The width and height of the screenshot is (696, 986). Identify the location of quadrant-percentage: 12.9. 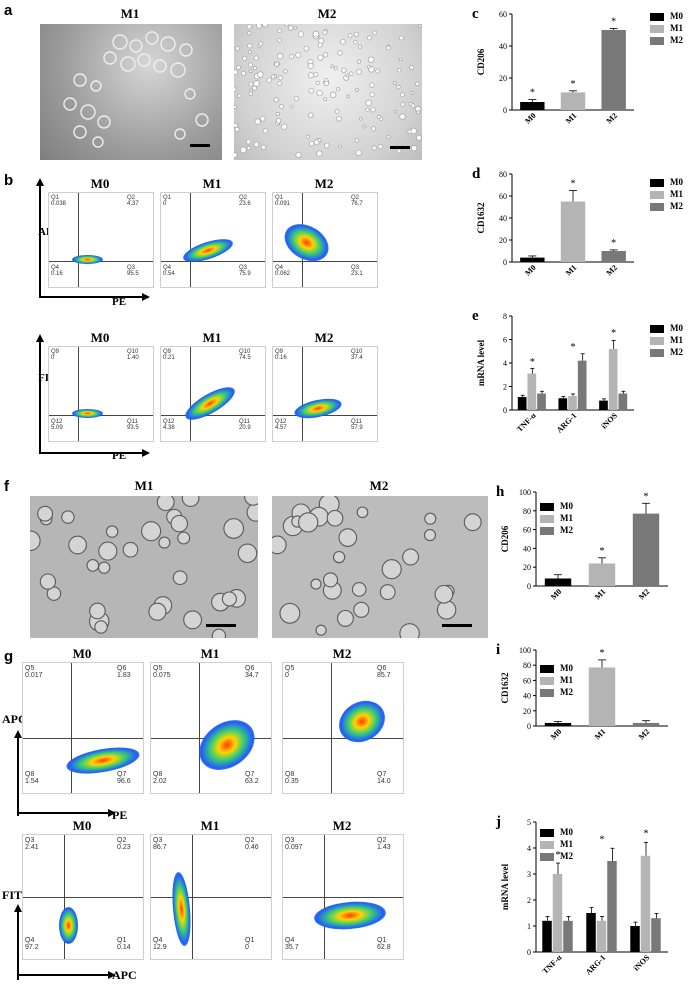
(160, 947).